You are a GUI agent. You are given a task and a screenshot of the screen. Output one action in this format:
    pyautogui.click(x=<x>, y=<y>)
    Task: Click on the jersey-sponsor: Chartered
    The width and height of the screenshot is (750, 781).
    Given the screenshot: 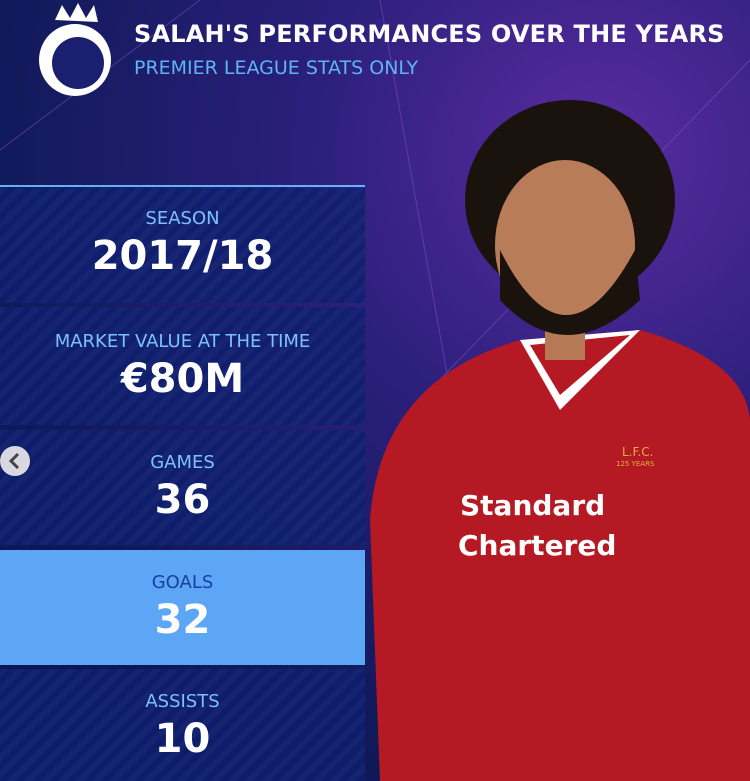 What is the action you would take?
    pyautogui.click(x=537, y=545)
    